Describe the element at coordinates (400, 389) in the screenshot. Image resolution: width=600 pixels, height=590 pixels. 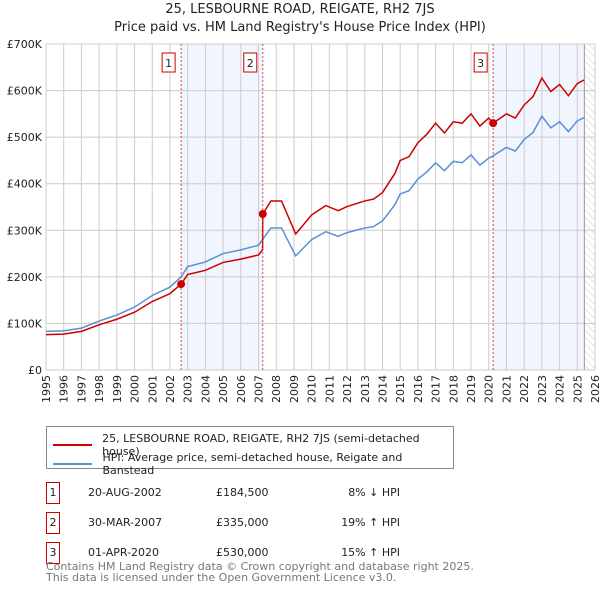
I see `x-tick-label: 2015` at that location.